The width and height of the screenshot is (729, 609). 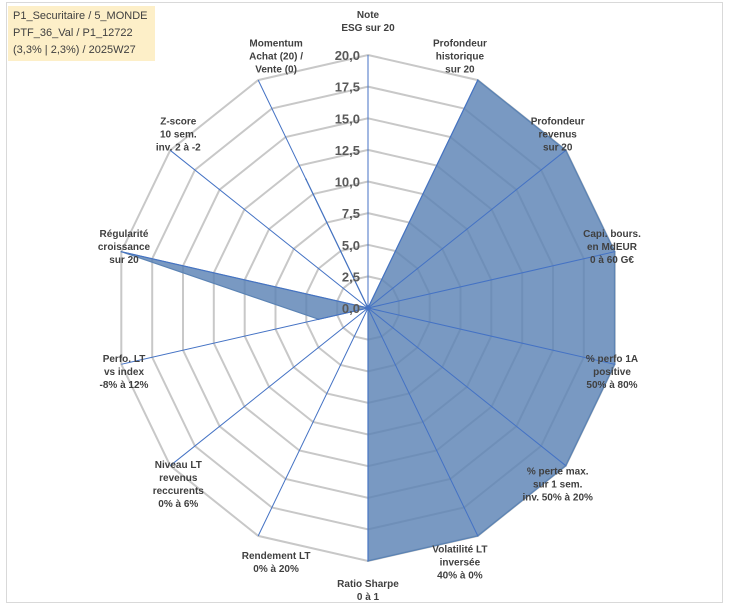 I want to click on tick-label: 17,5, so click(x=347, y=87).